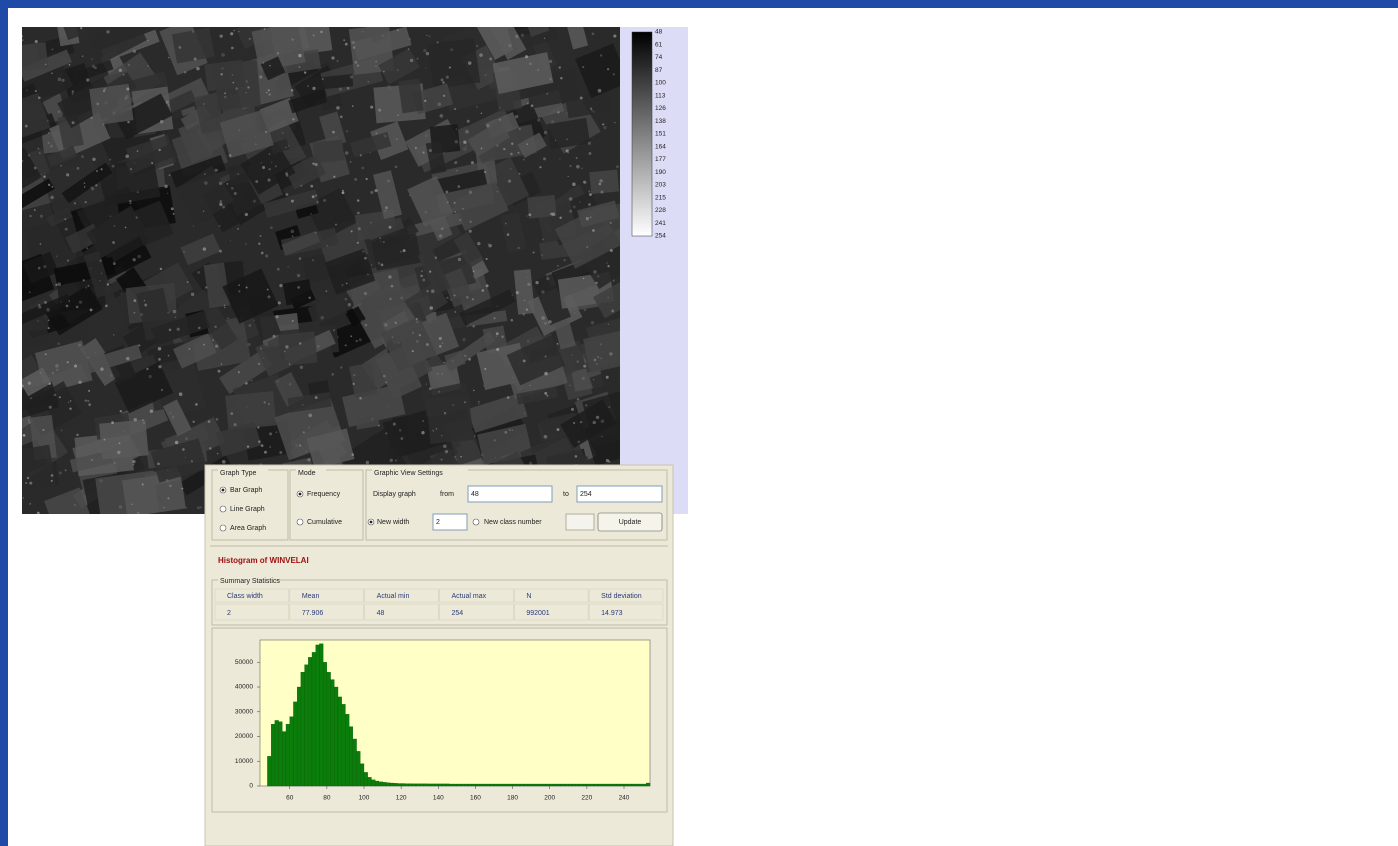 This screenshot has height=846, width=1398. Describe the element at coordinates (699, 4) in the screenshot. I see `slide-edge` at that location.